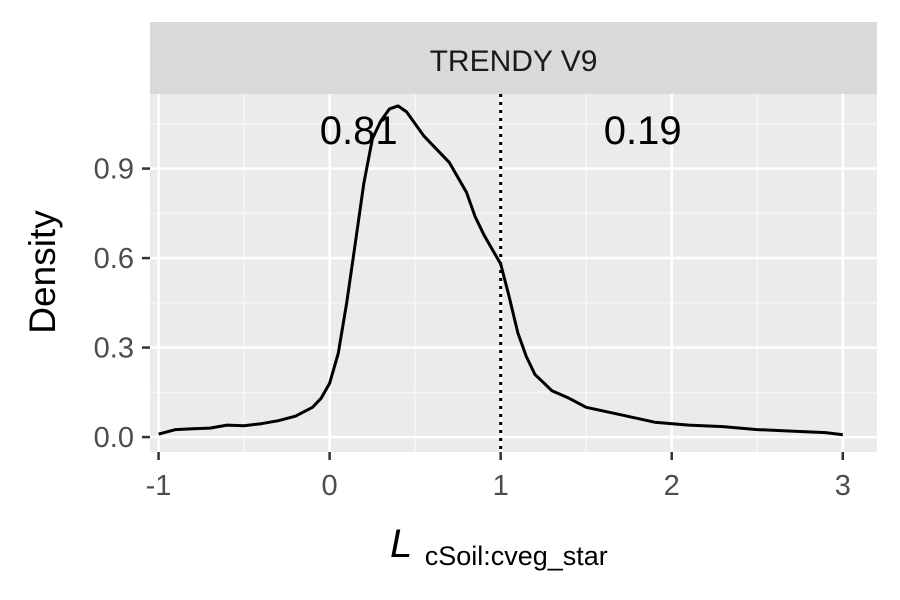 Image resolution: width=900 pixels, height=600 pixels. Describe the element at coordinates (42, 272) in the screenshot. I see `y-axis-title: Density` at that location.